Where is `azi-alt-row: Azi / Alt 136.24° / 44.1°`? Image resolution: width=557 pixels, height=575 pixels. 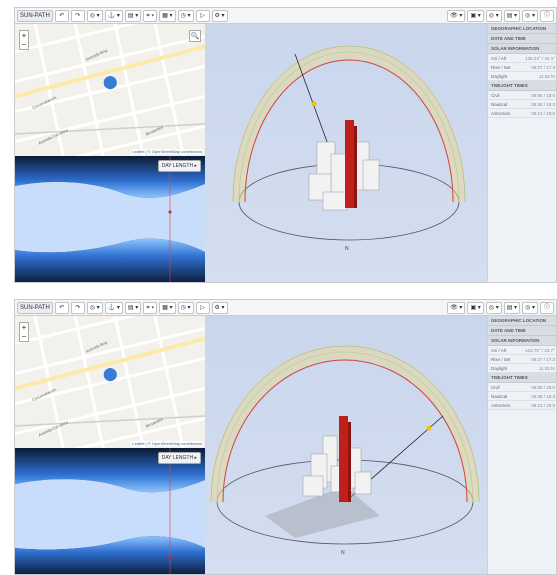 azi-alt-row: Azi / Alt 136.24° / 44.1° is located at coordinates (522, 58).